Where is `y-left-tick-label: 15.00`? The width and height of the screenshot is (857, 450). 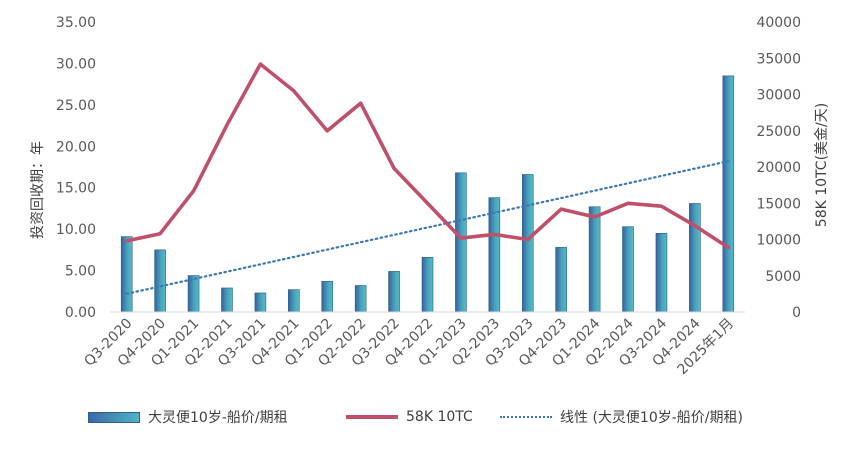 y-left-tick-label: 15.00 is located at coordinates (76, 189).